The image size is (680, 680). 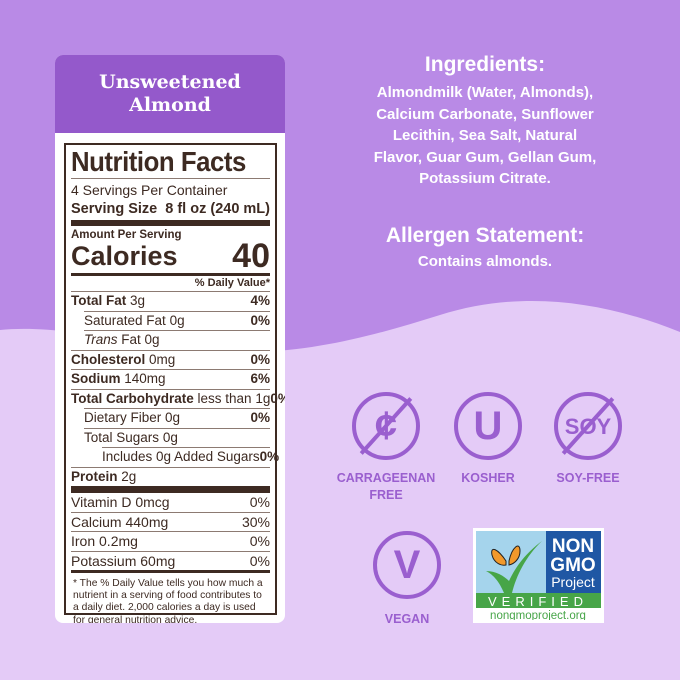 I want to click on carrageenan-free-icon: ¢, so click(x=386, y=426).